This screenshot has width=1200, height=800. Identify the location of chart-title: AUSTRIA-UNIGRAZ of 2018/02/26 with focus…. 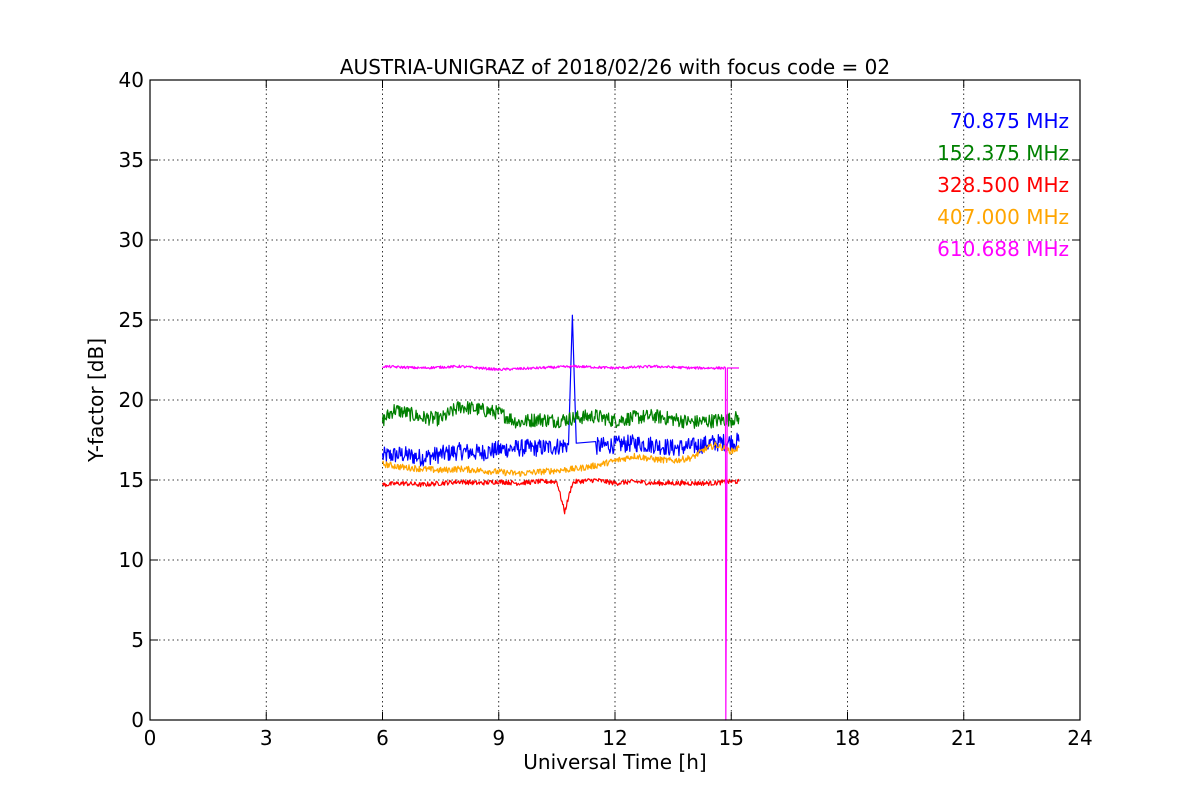
(615, 67).